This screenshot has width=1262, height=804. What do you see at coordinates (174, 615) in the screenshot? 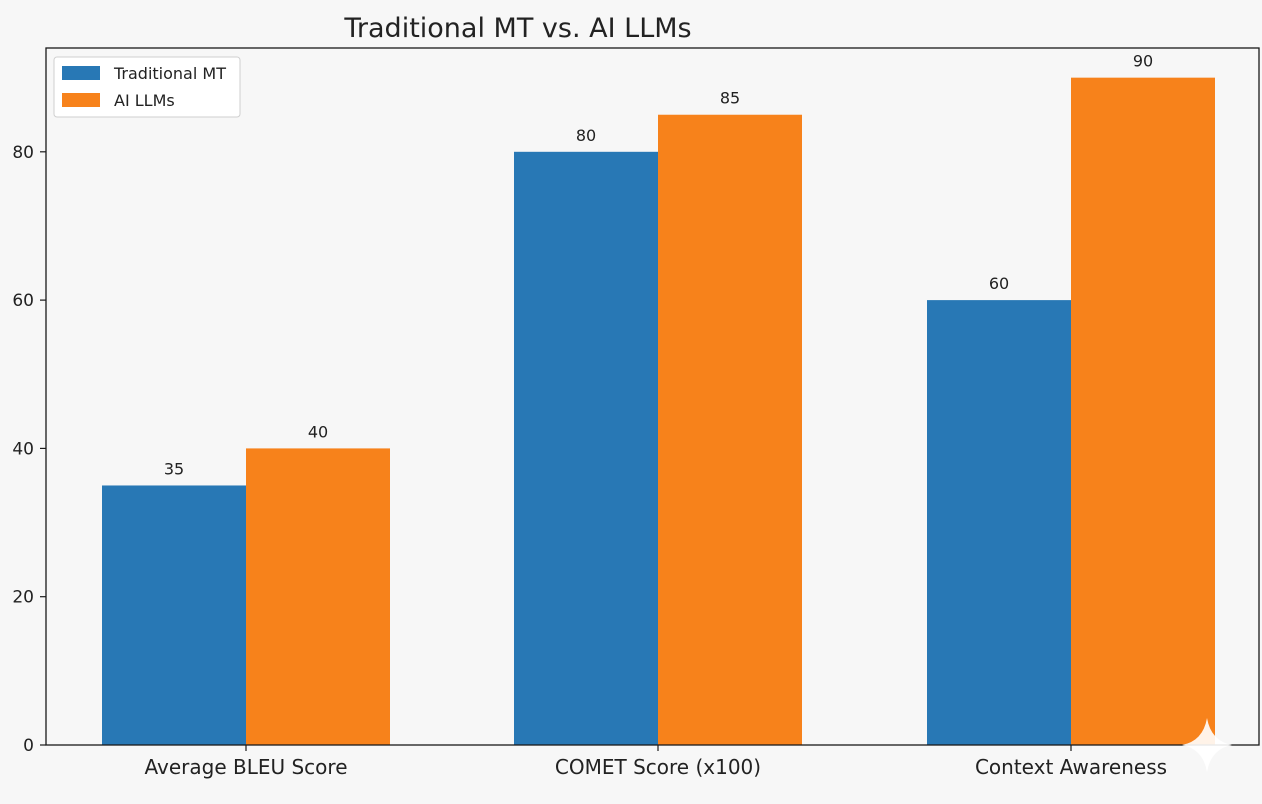
I see `bar-traditional-mt-average-bleu-score` at bounding box center [174, 615].